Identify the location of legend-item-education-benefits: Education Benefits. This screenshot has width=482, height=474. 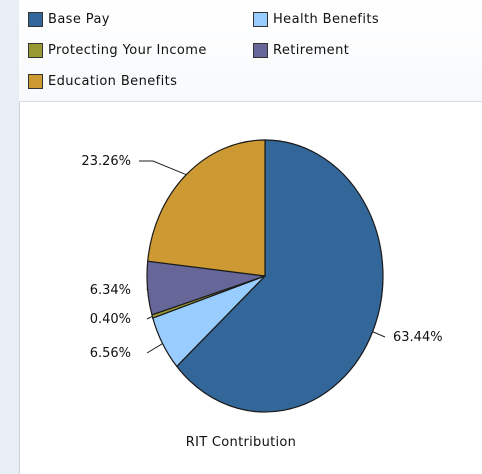
(102, 81).